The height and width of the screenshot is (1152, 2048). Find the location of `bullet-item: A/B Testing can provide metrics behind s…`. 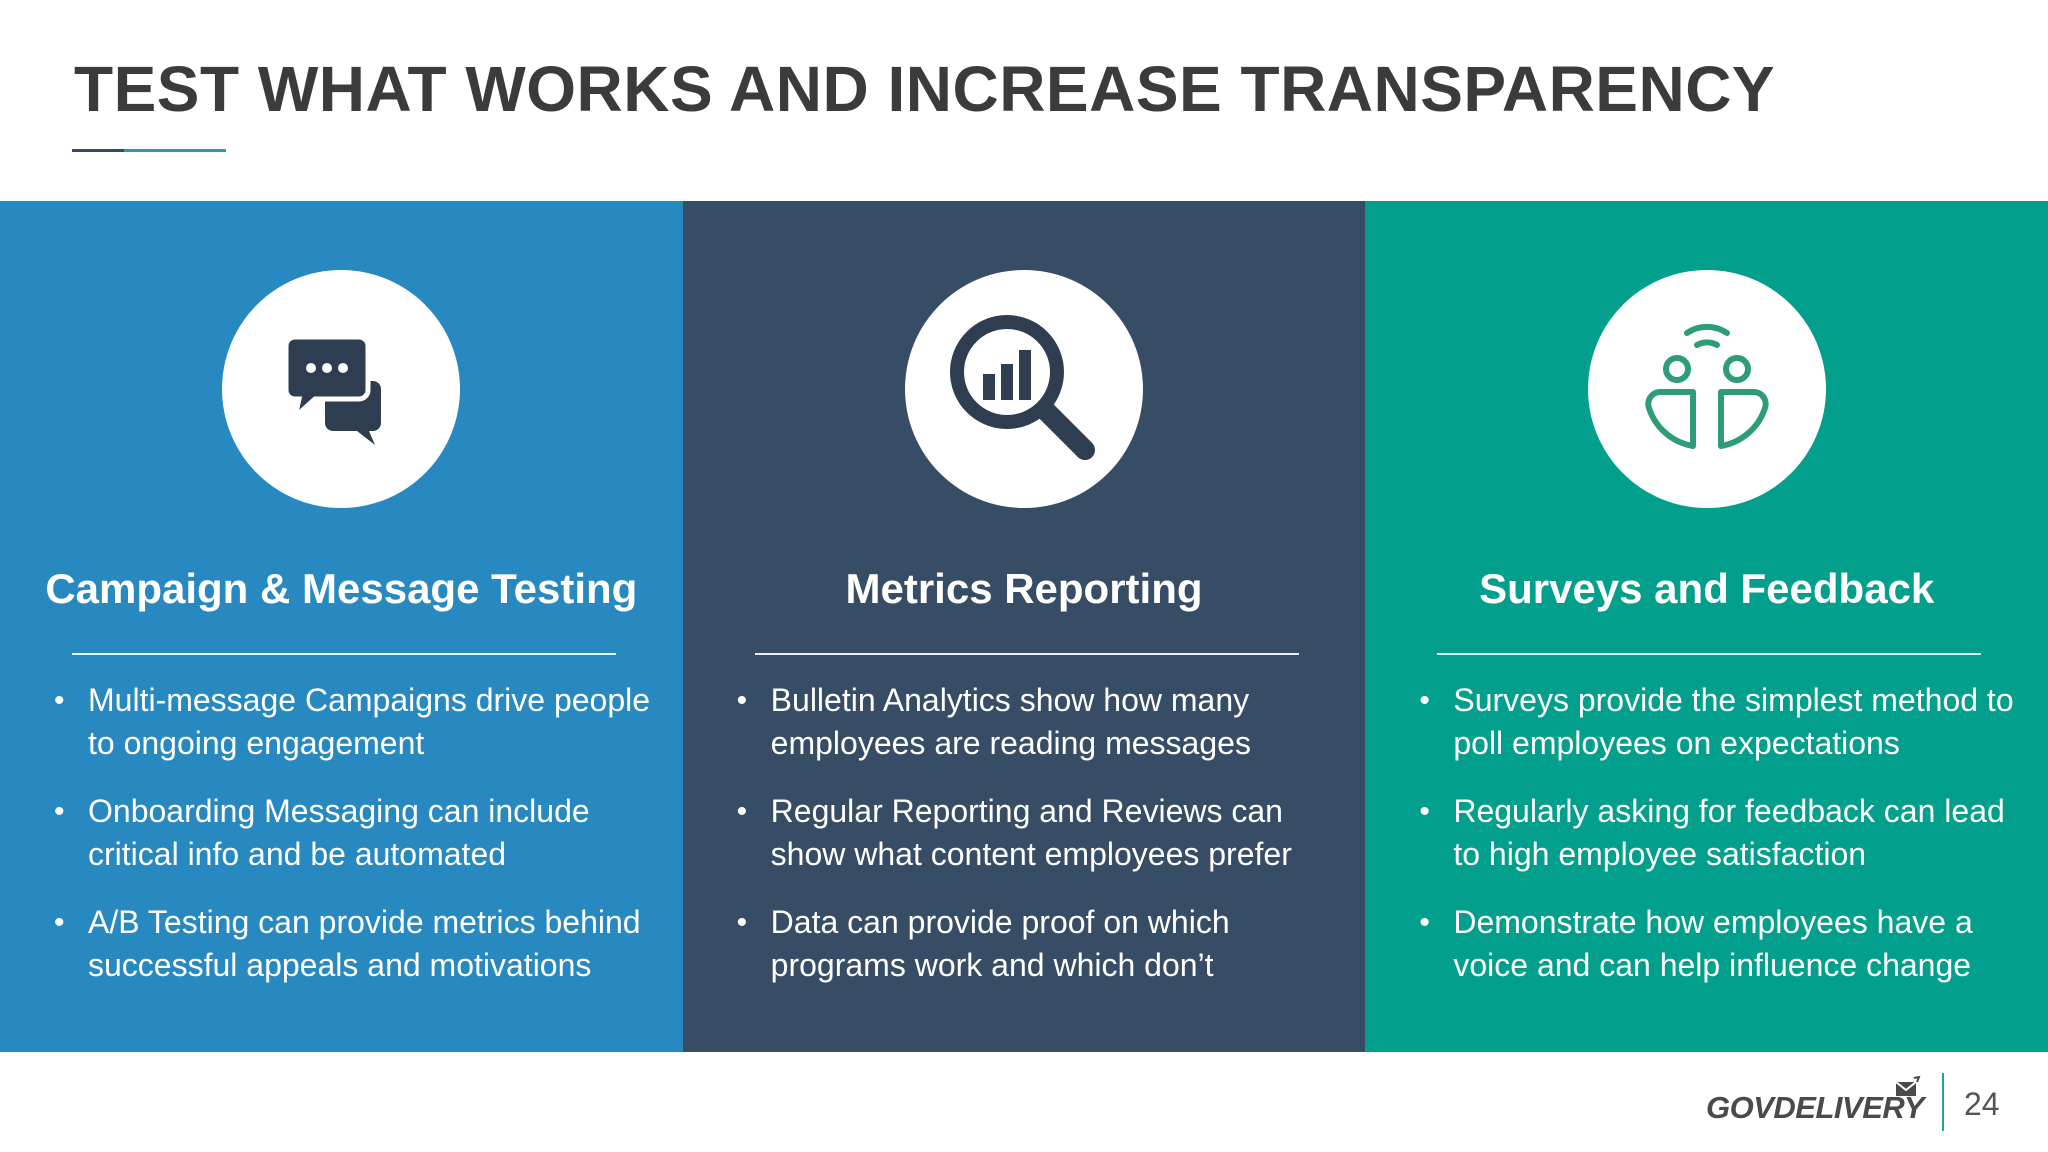

bullet-item: A/B Testing can provide metrics behind s… is located at coordinates (354, 944).